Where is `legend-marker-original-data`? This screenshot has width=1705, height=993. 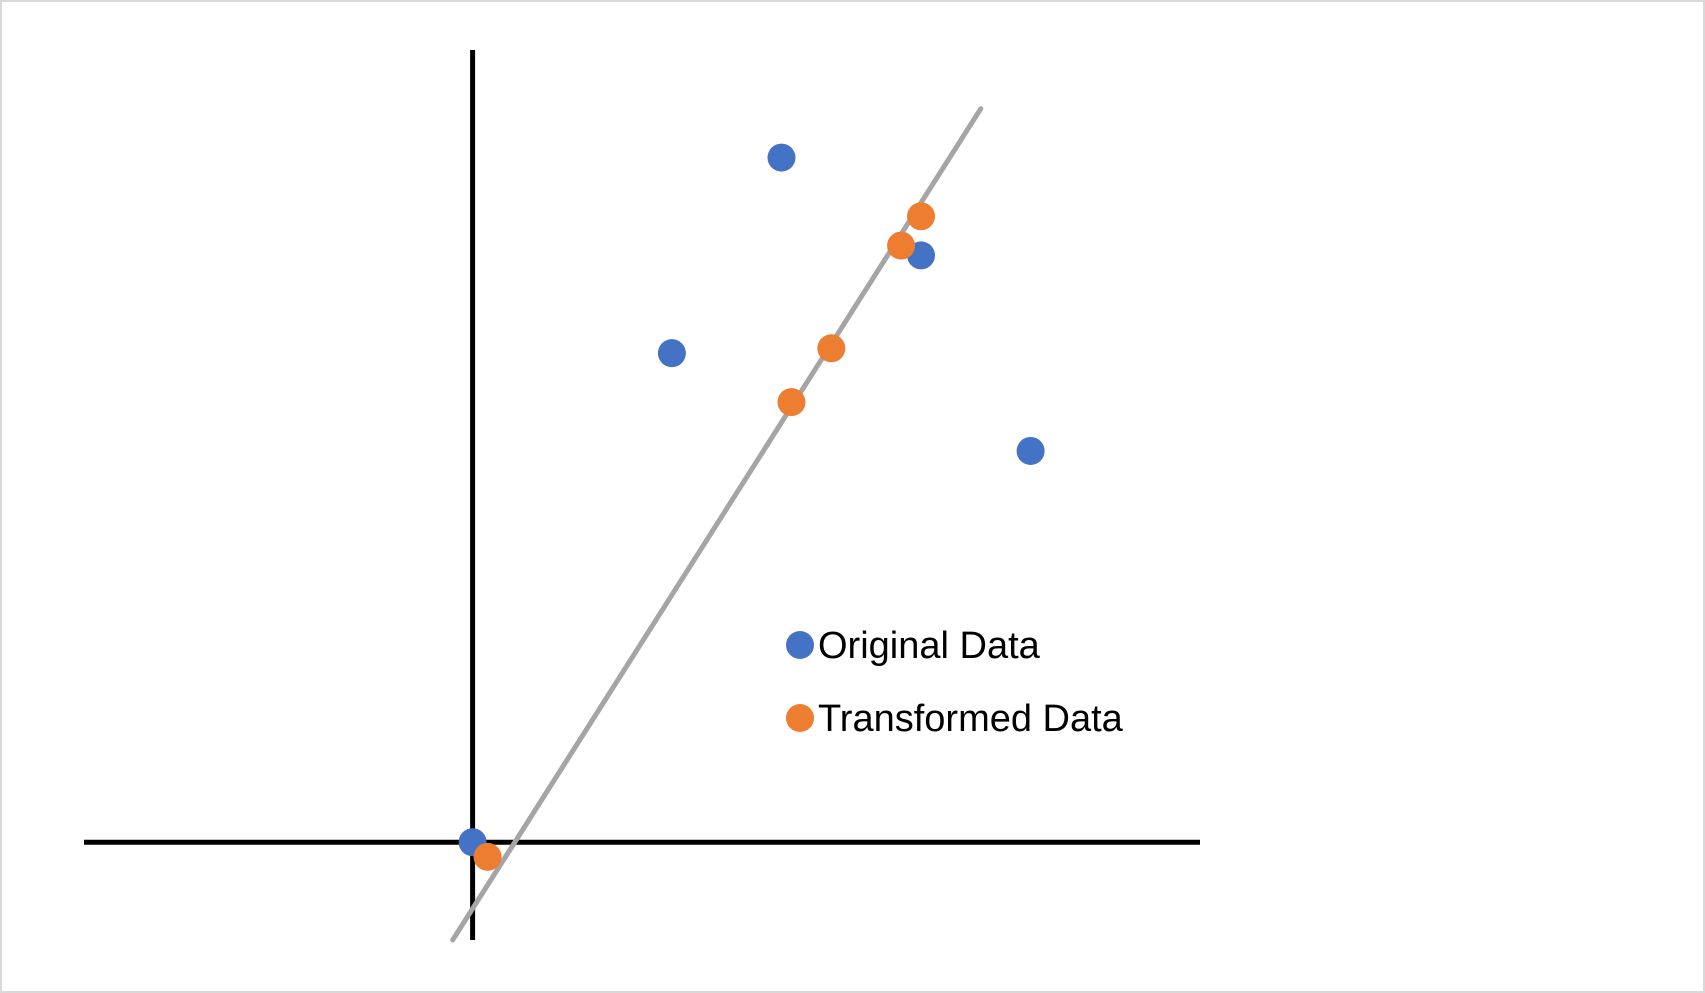
legend-marker-original-data is located at coordinates (800, 645).